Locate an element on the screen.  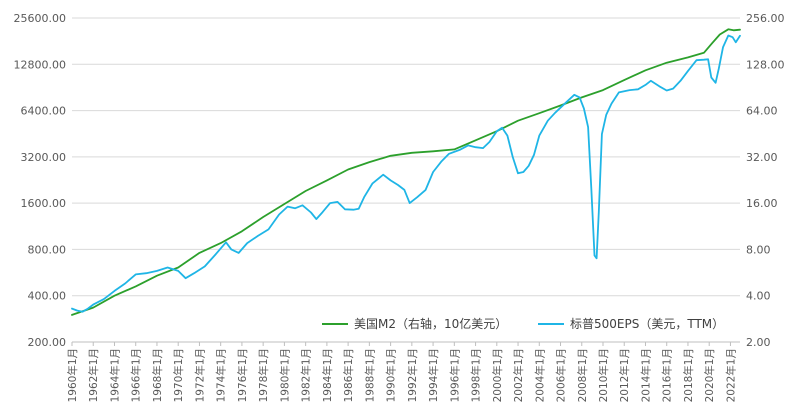
right-tick-label: 2.00 is located at coordinates (758, 342).